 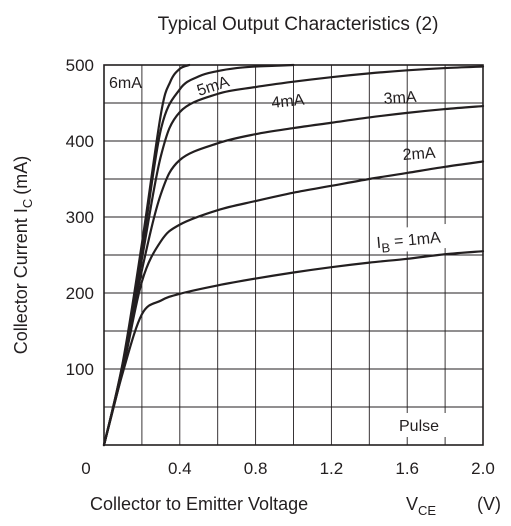 What do you see at coordinates (21, 286) in the screenshot?
I see `y-axis-label-text: Collector Current` at bounding box center [21, 286].